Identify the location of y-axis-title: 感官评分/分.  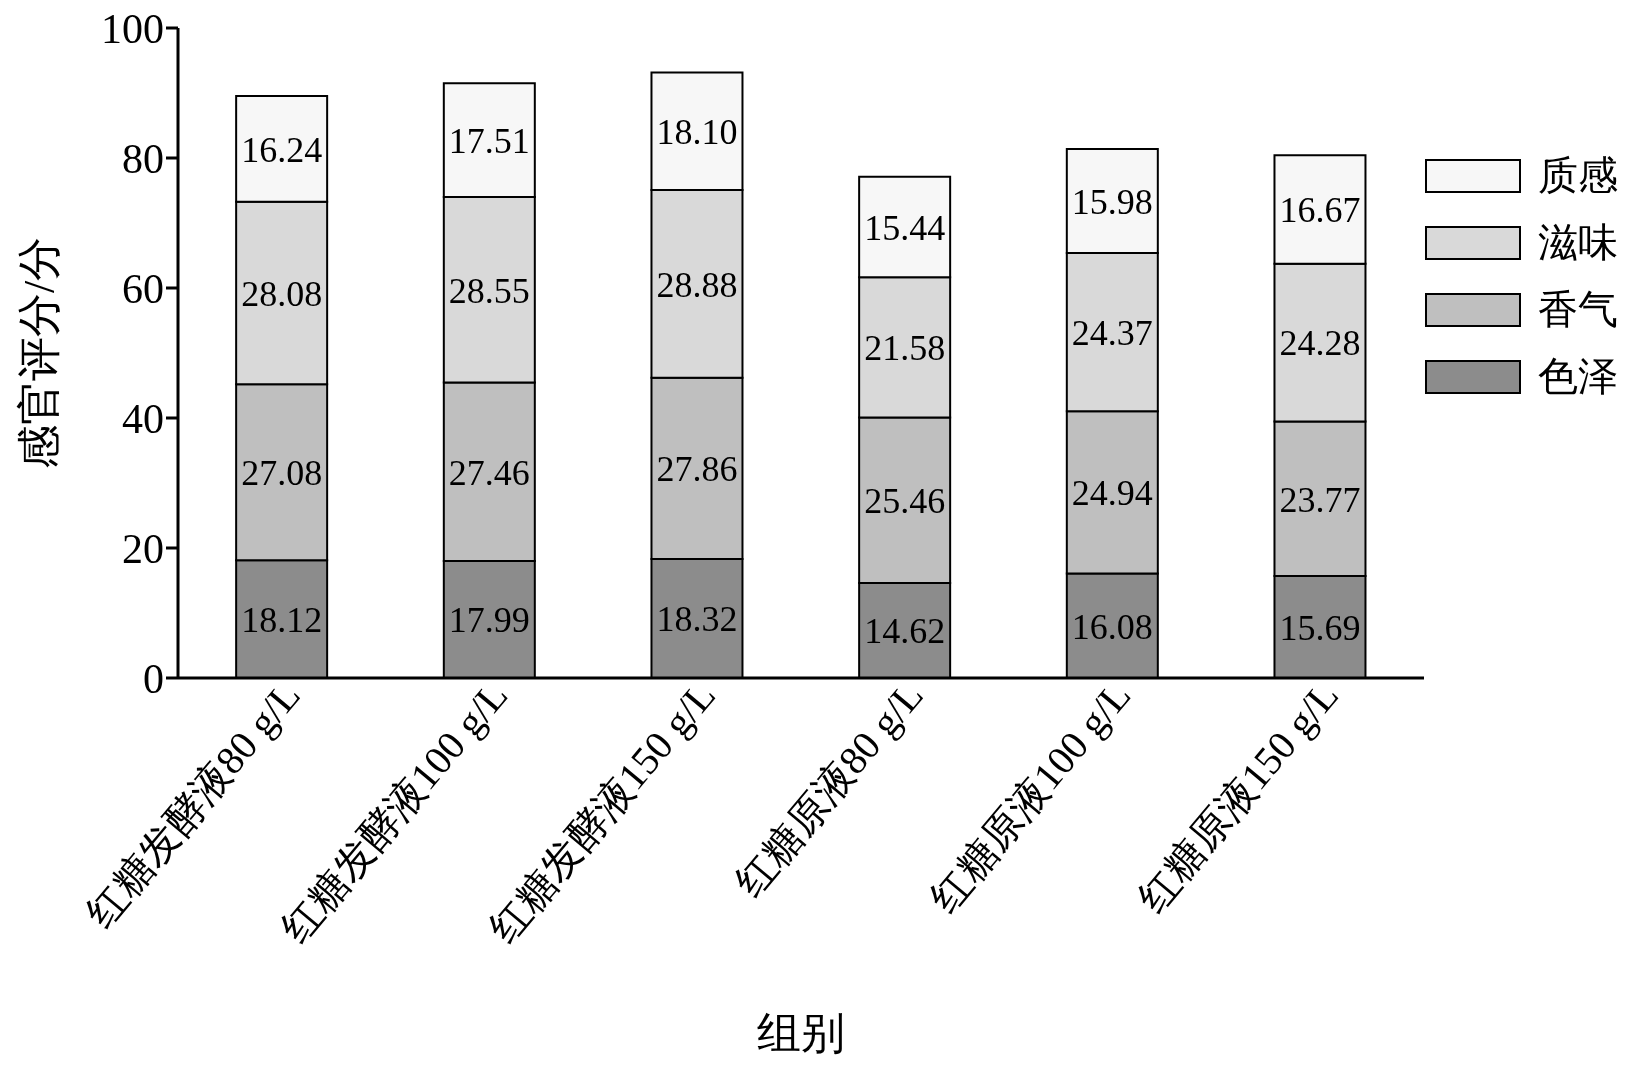
(39, 353).